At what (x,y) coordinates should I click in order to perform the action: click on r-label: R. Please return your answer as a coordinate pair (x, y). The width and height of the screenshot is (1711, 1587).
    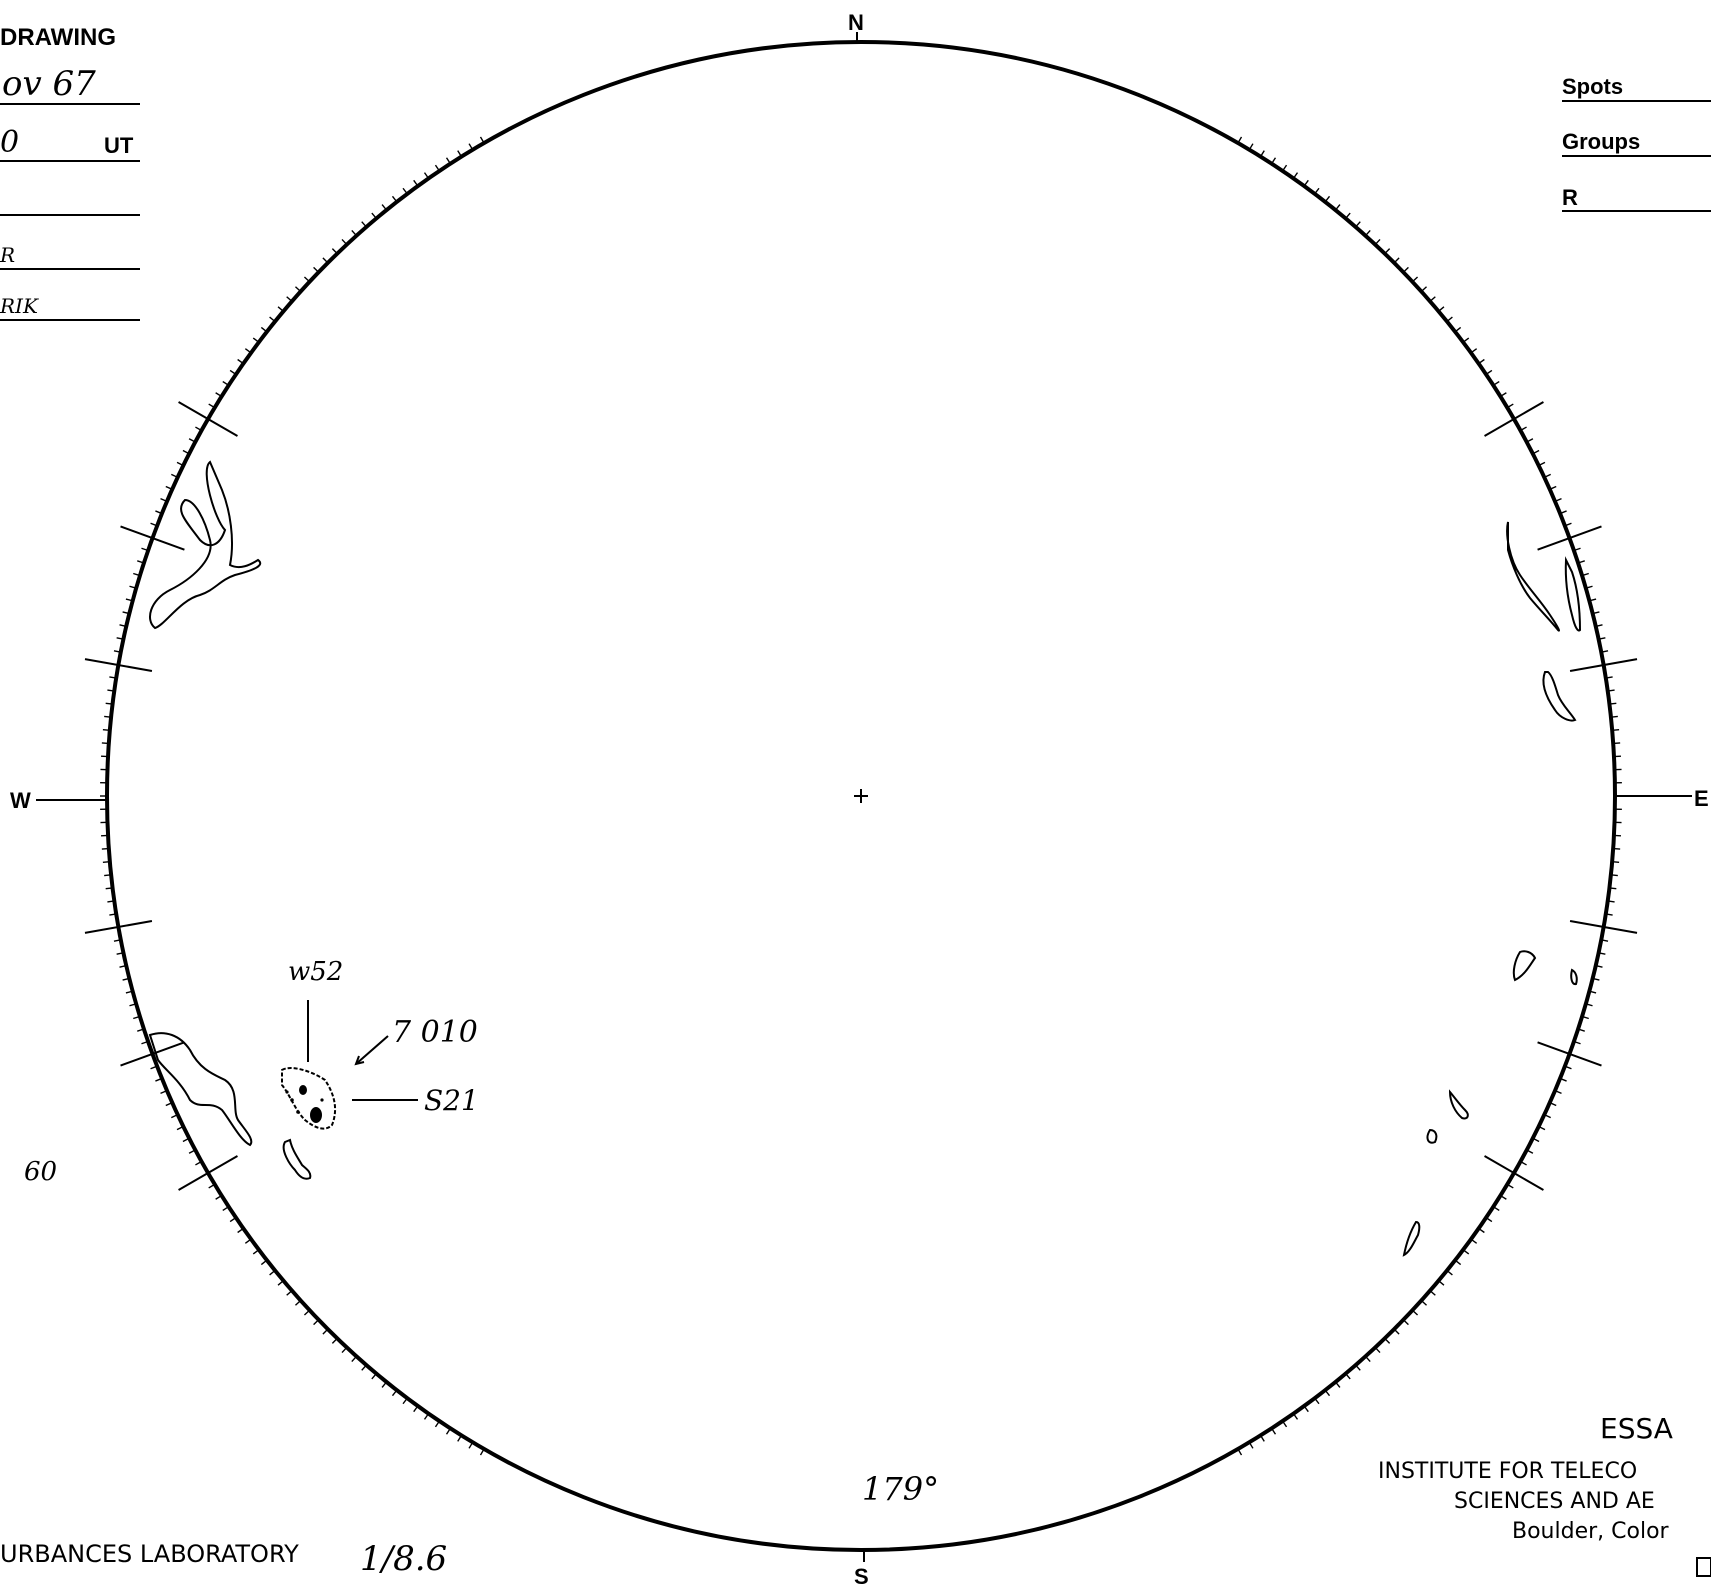
    Looking at the image, I should click on (1570, 197).